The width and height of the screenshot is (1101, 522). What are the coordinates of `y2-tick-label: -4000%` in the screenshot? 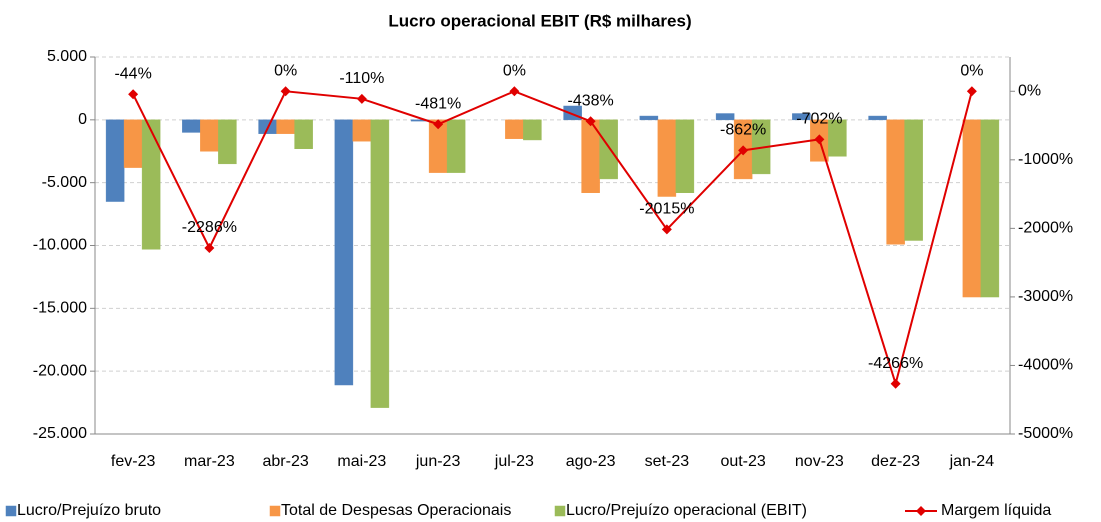 It's located at (1045, 365).